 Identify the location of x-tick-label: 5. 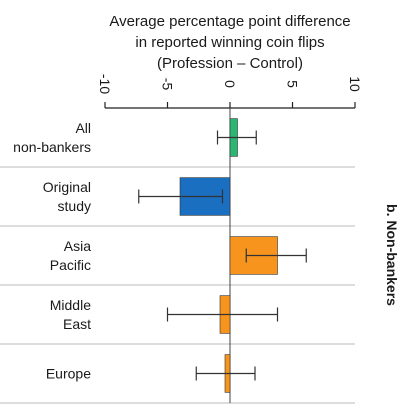
(293, 84).